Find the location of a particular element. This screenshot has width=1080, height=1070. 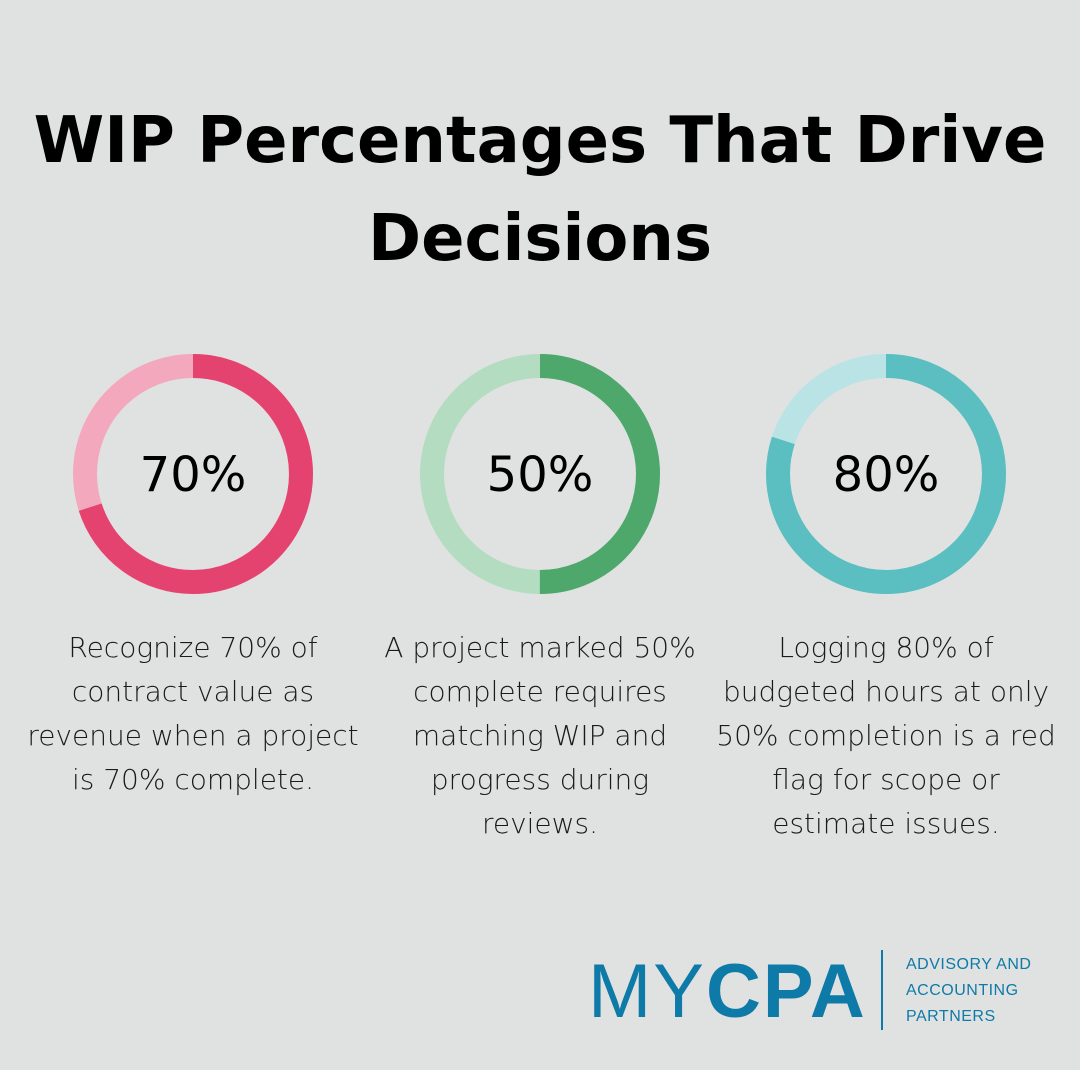

logo-tagline: ADVISORY AND ACCOUNTING PARTNERS is located at coordinates (969, 990).